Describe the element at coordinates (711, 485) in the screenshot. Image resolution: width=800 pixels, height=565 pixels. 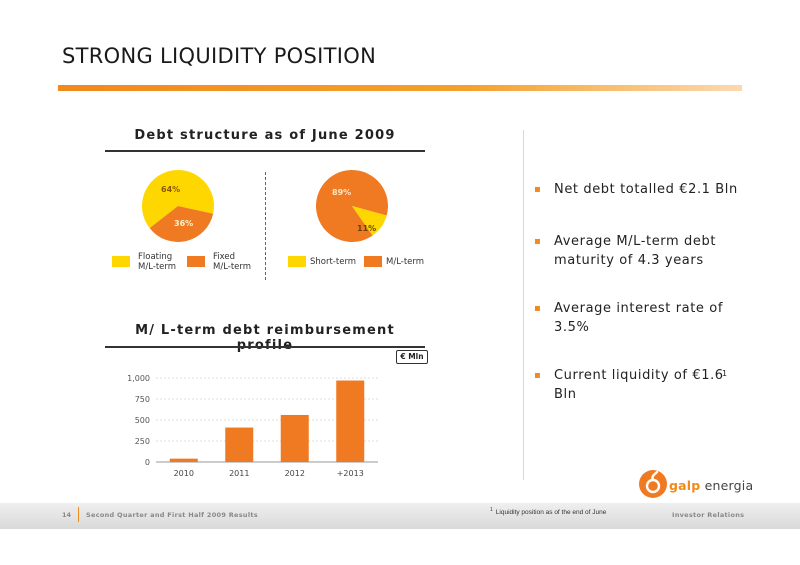
I see `logo-wordmark: galp energia` at that location.